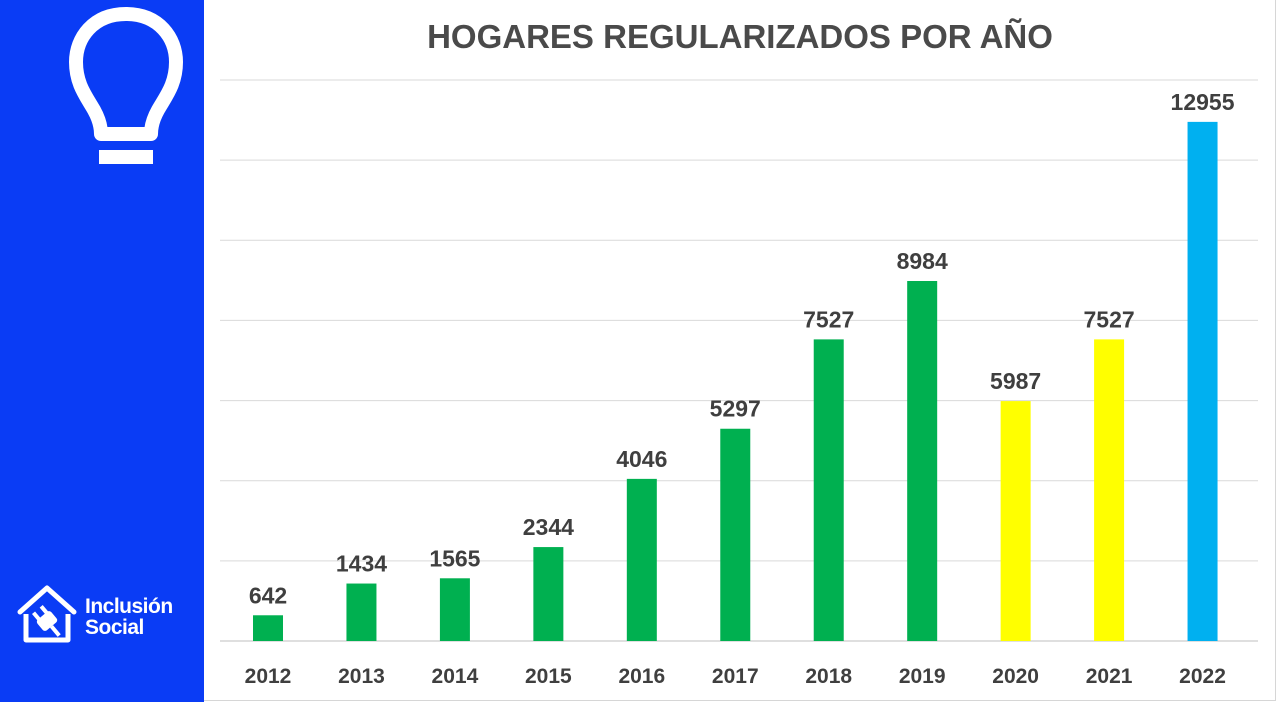 Image resolution: width=1276 pixels, height=702 pixels. Describe the element at coordinates (1109, 490) in the screenshot. I see `bar-2021` at that location.